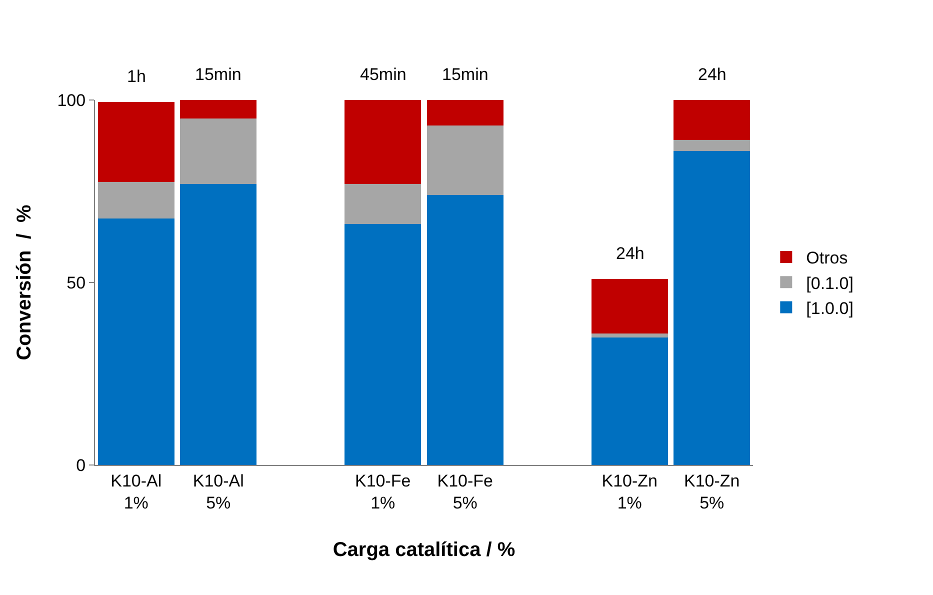 The width and height of the screenshot is (933, 595). What do you see at coordinates (465, 491) in the screenshot?
I see `x-tick-label: K10-Fe 5%` at bounding box center [465, 491].